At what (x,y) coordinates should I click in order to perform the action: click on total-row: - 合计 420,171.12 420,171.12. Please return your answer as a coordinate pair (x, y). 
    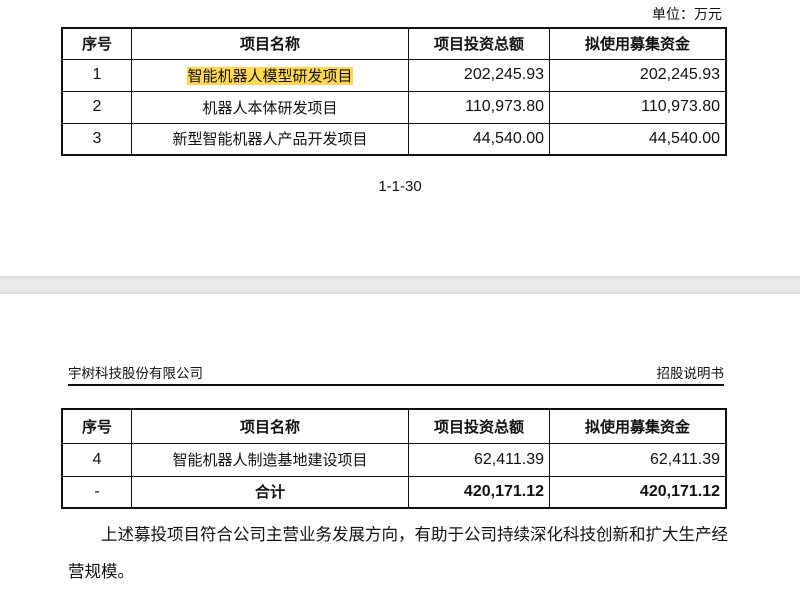
    Looking at the image, I should click on (394, 492).